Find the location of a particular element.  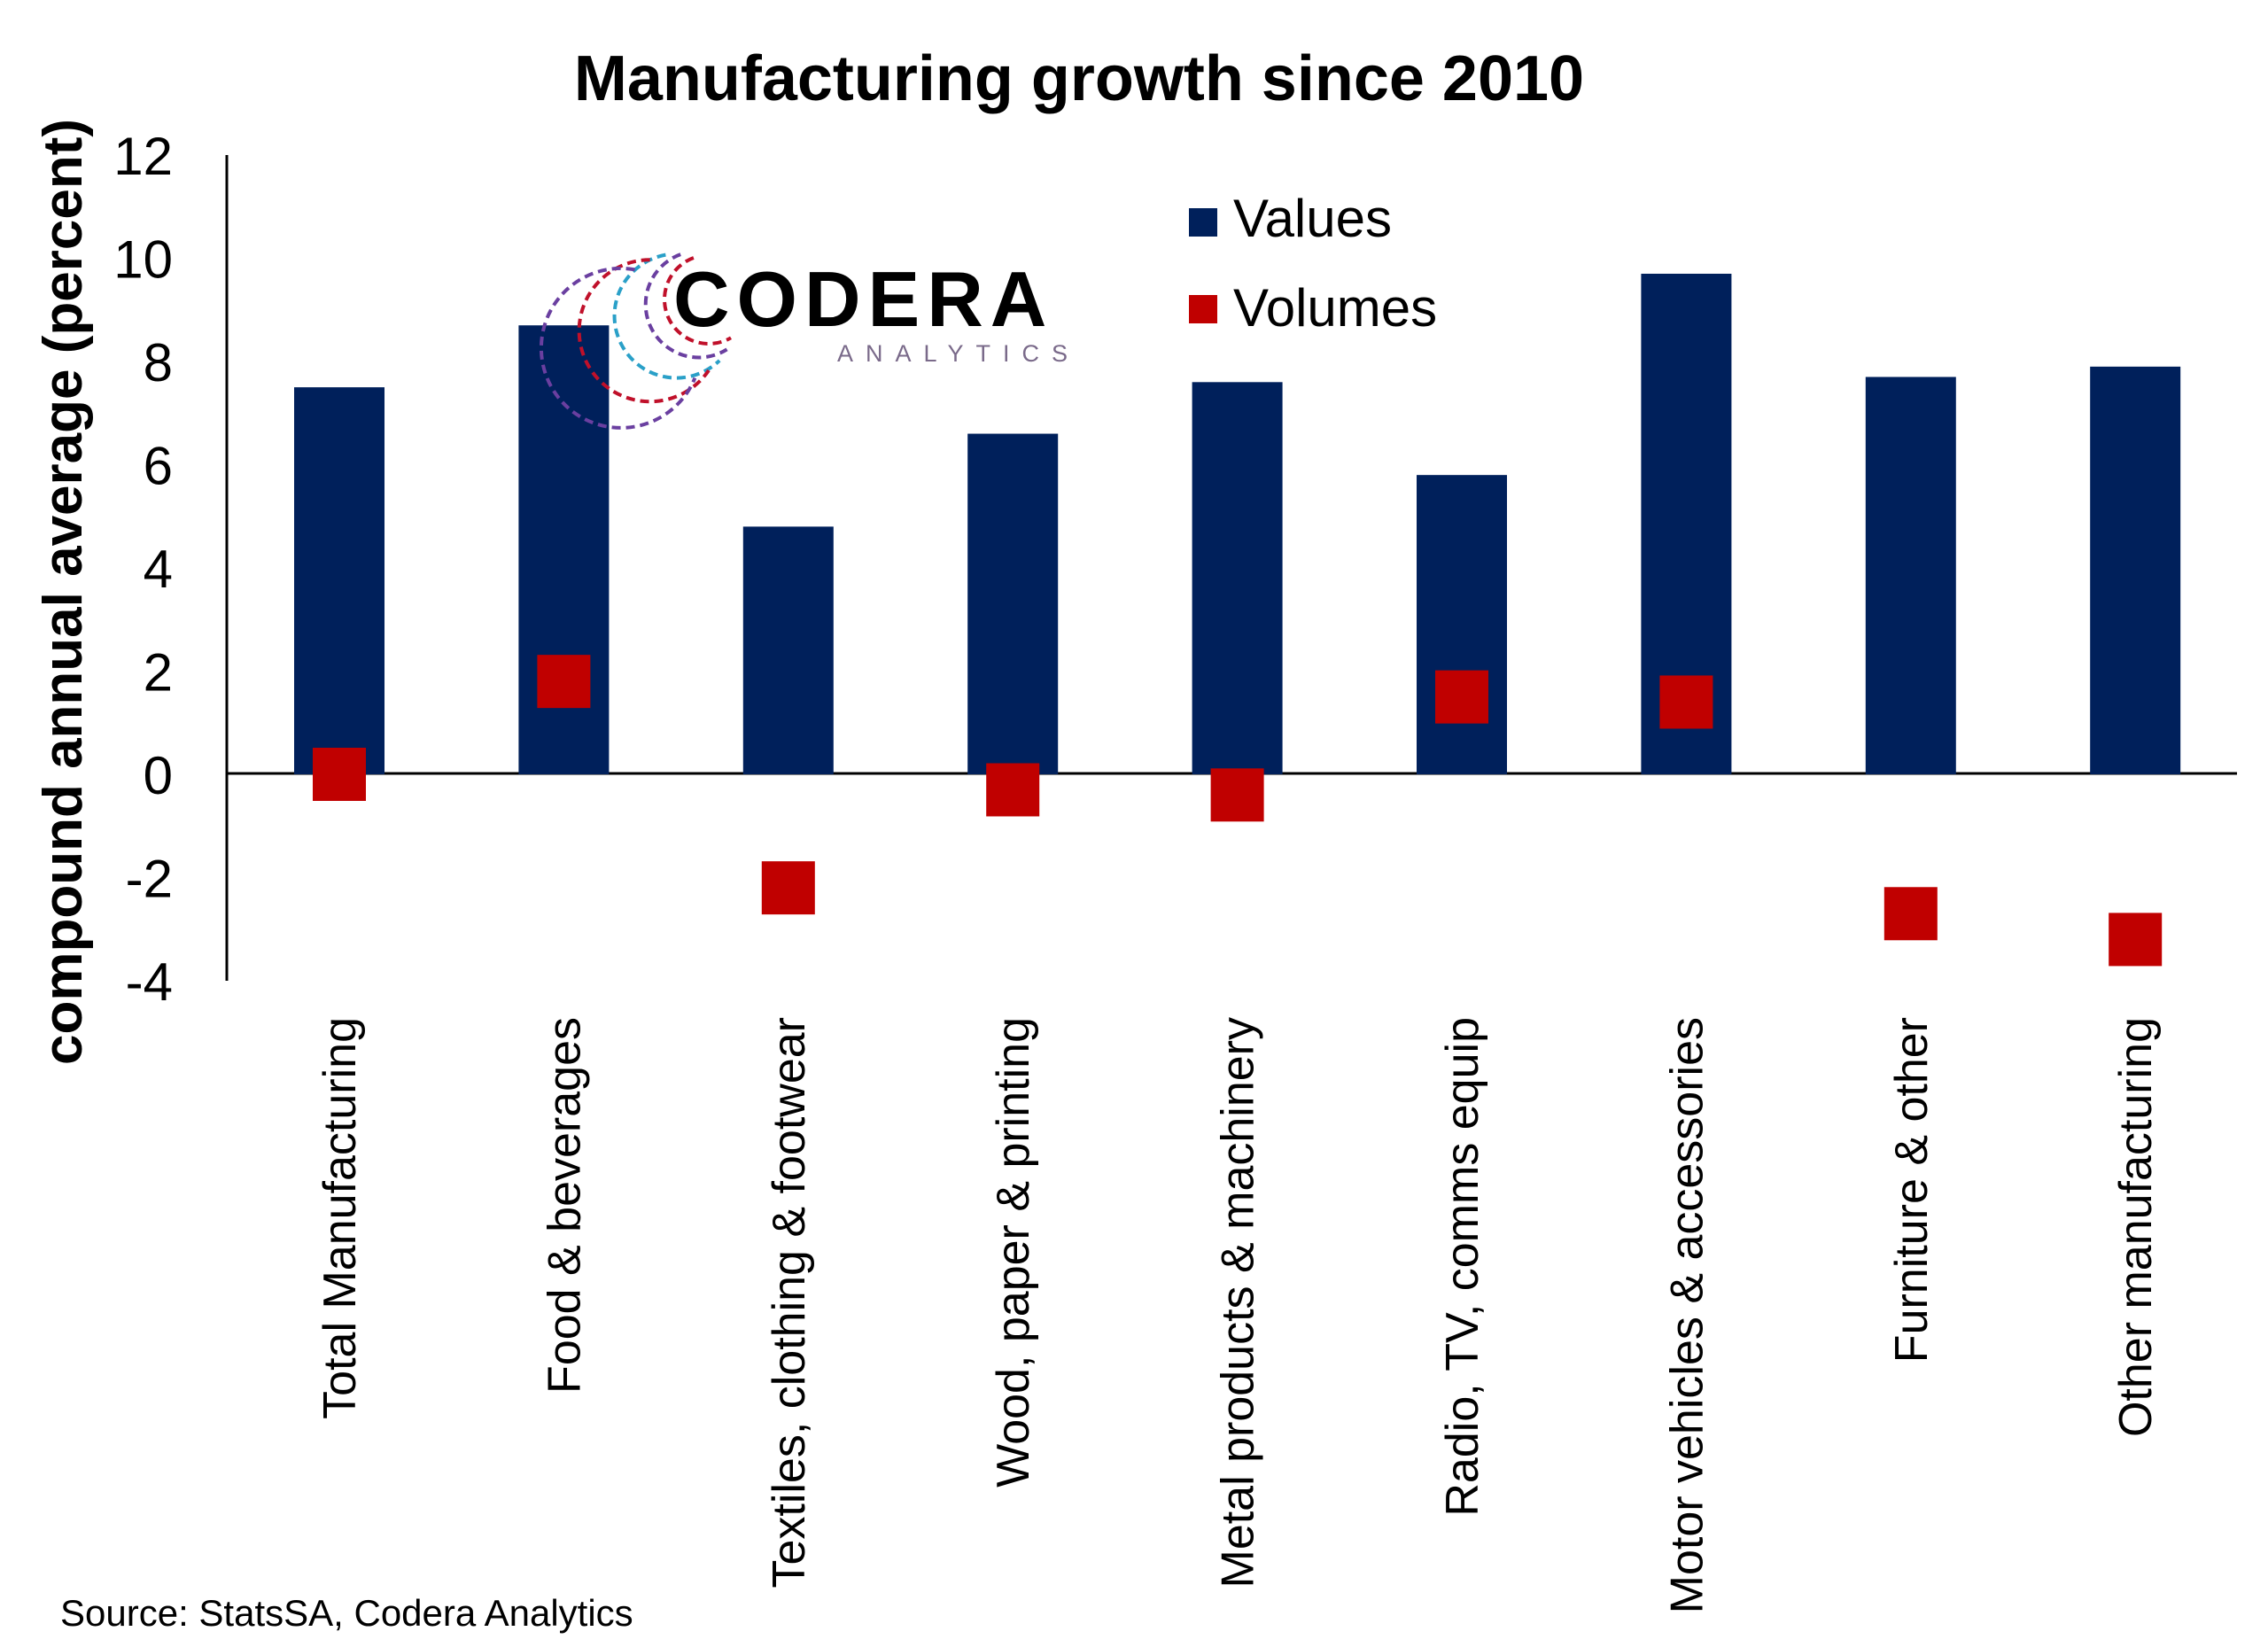

chart-title: Manufacturing growth since 2010 is located at coordinates (1079, 78).